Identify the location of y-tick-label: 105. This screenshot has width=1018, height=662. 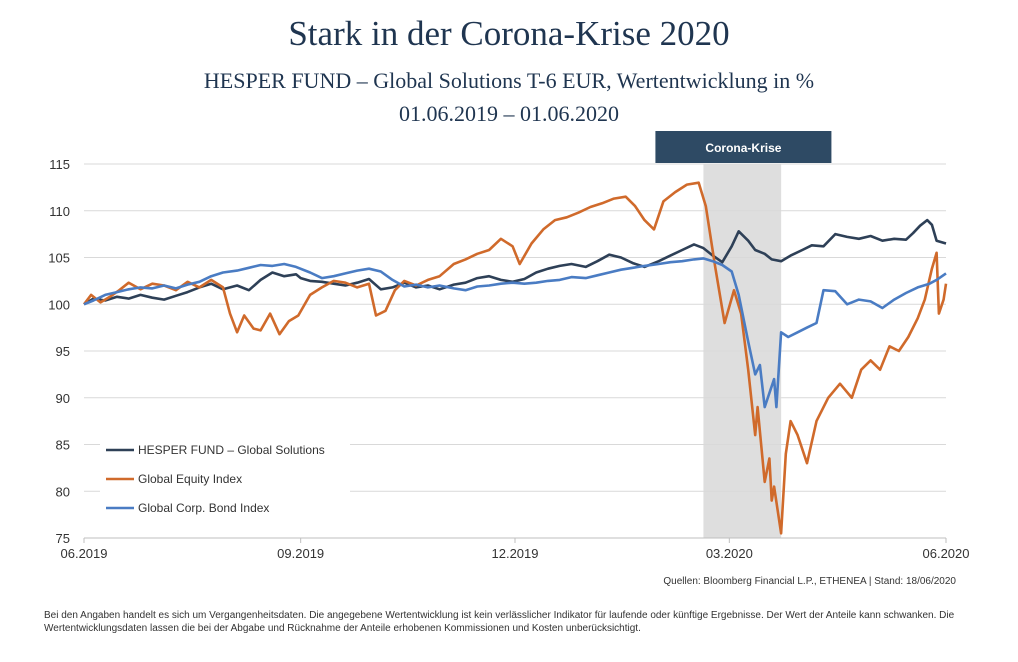
(59, 258).